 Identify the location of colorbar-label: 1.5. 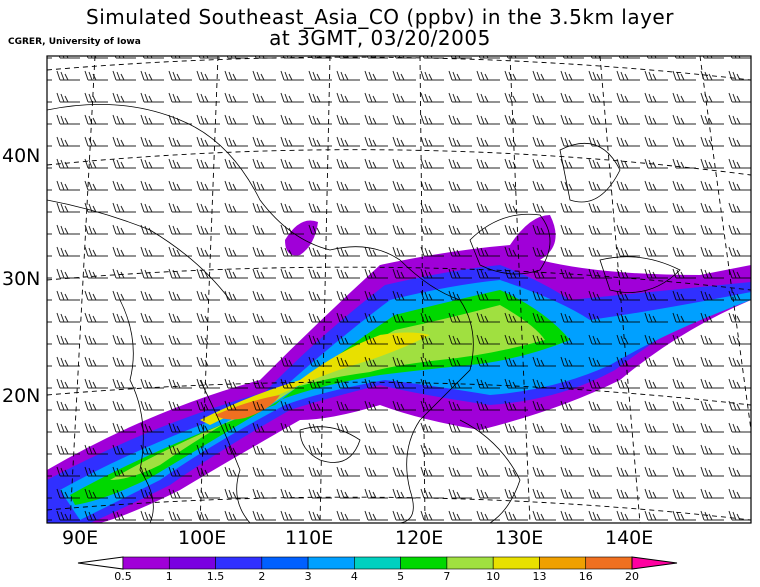
(215, 576).